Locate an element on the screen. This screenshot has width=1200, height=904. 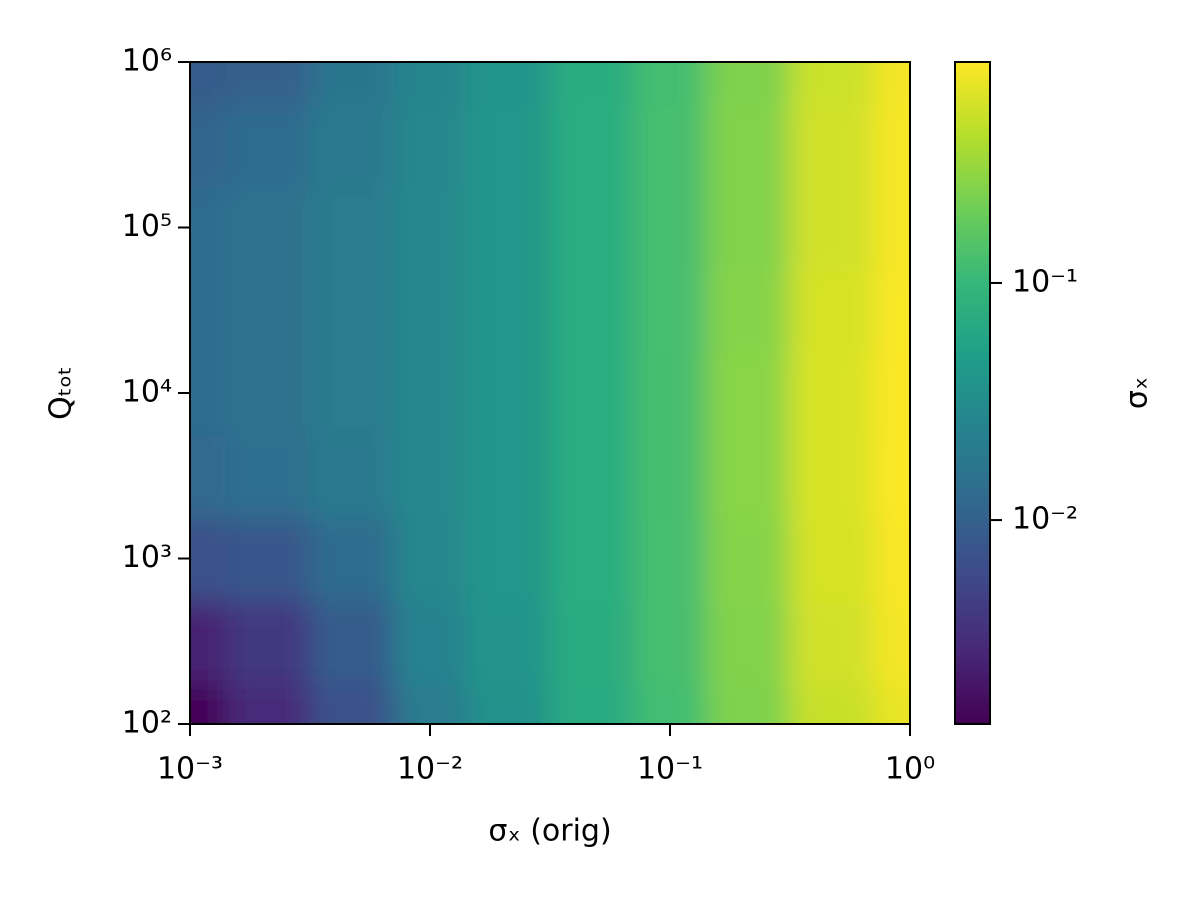
x-tick-label: 10⁻² is located at coordinates (430, 769).